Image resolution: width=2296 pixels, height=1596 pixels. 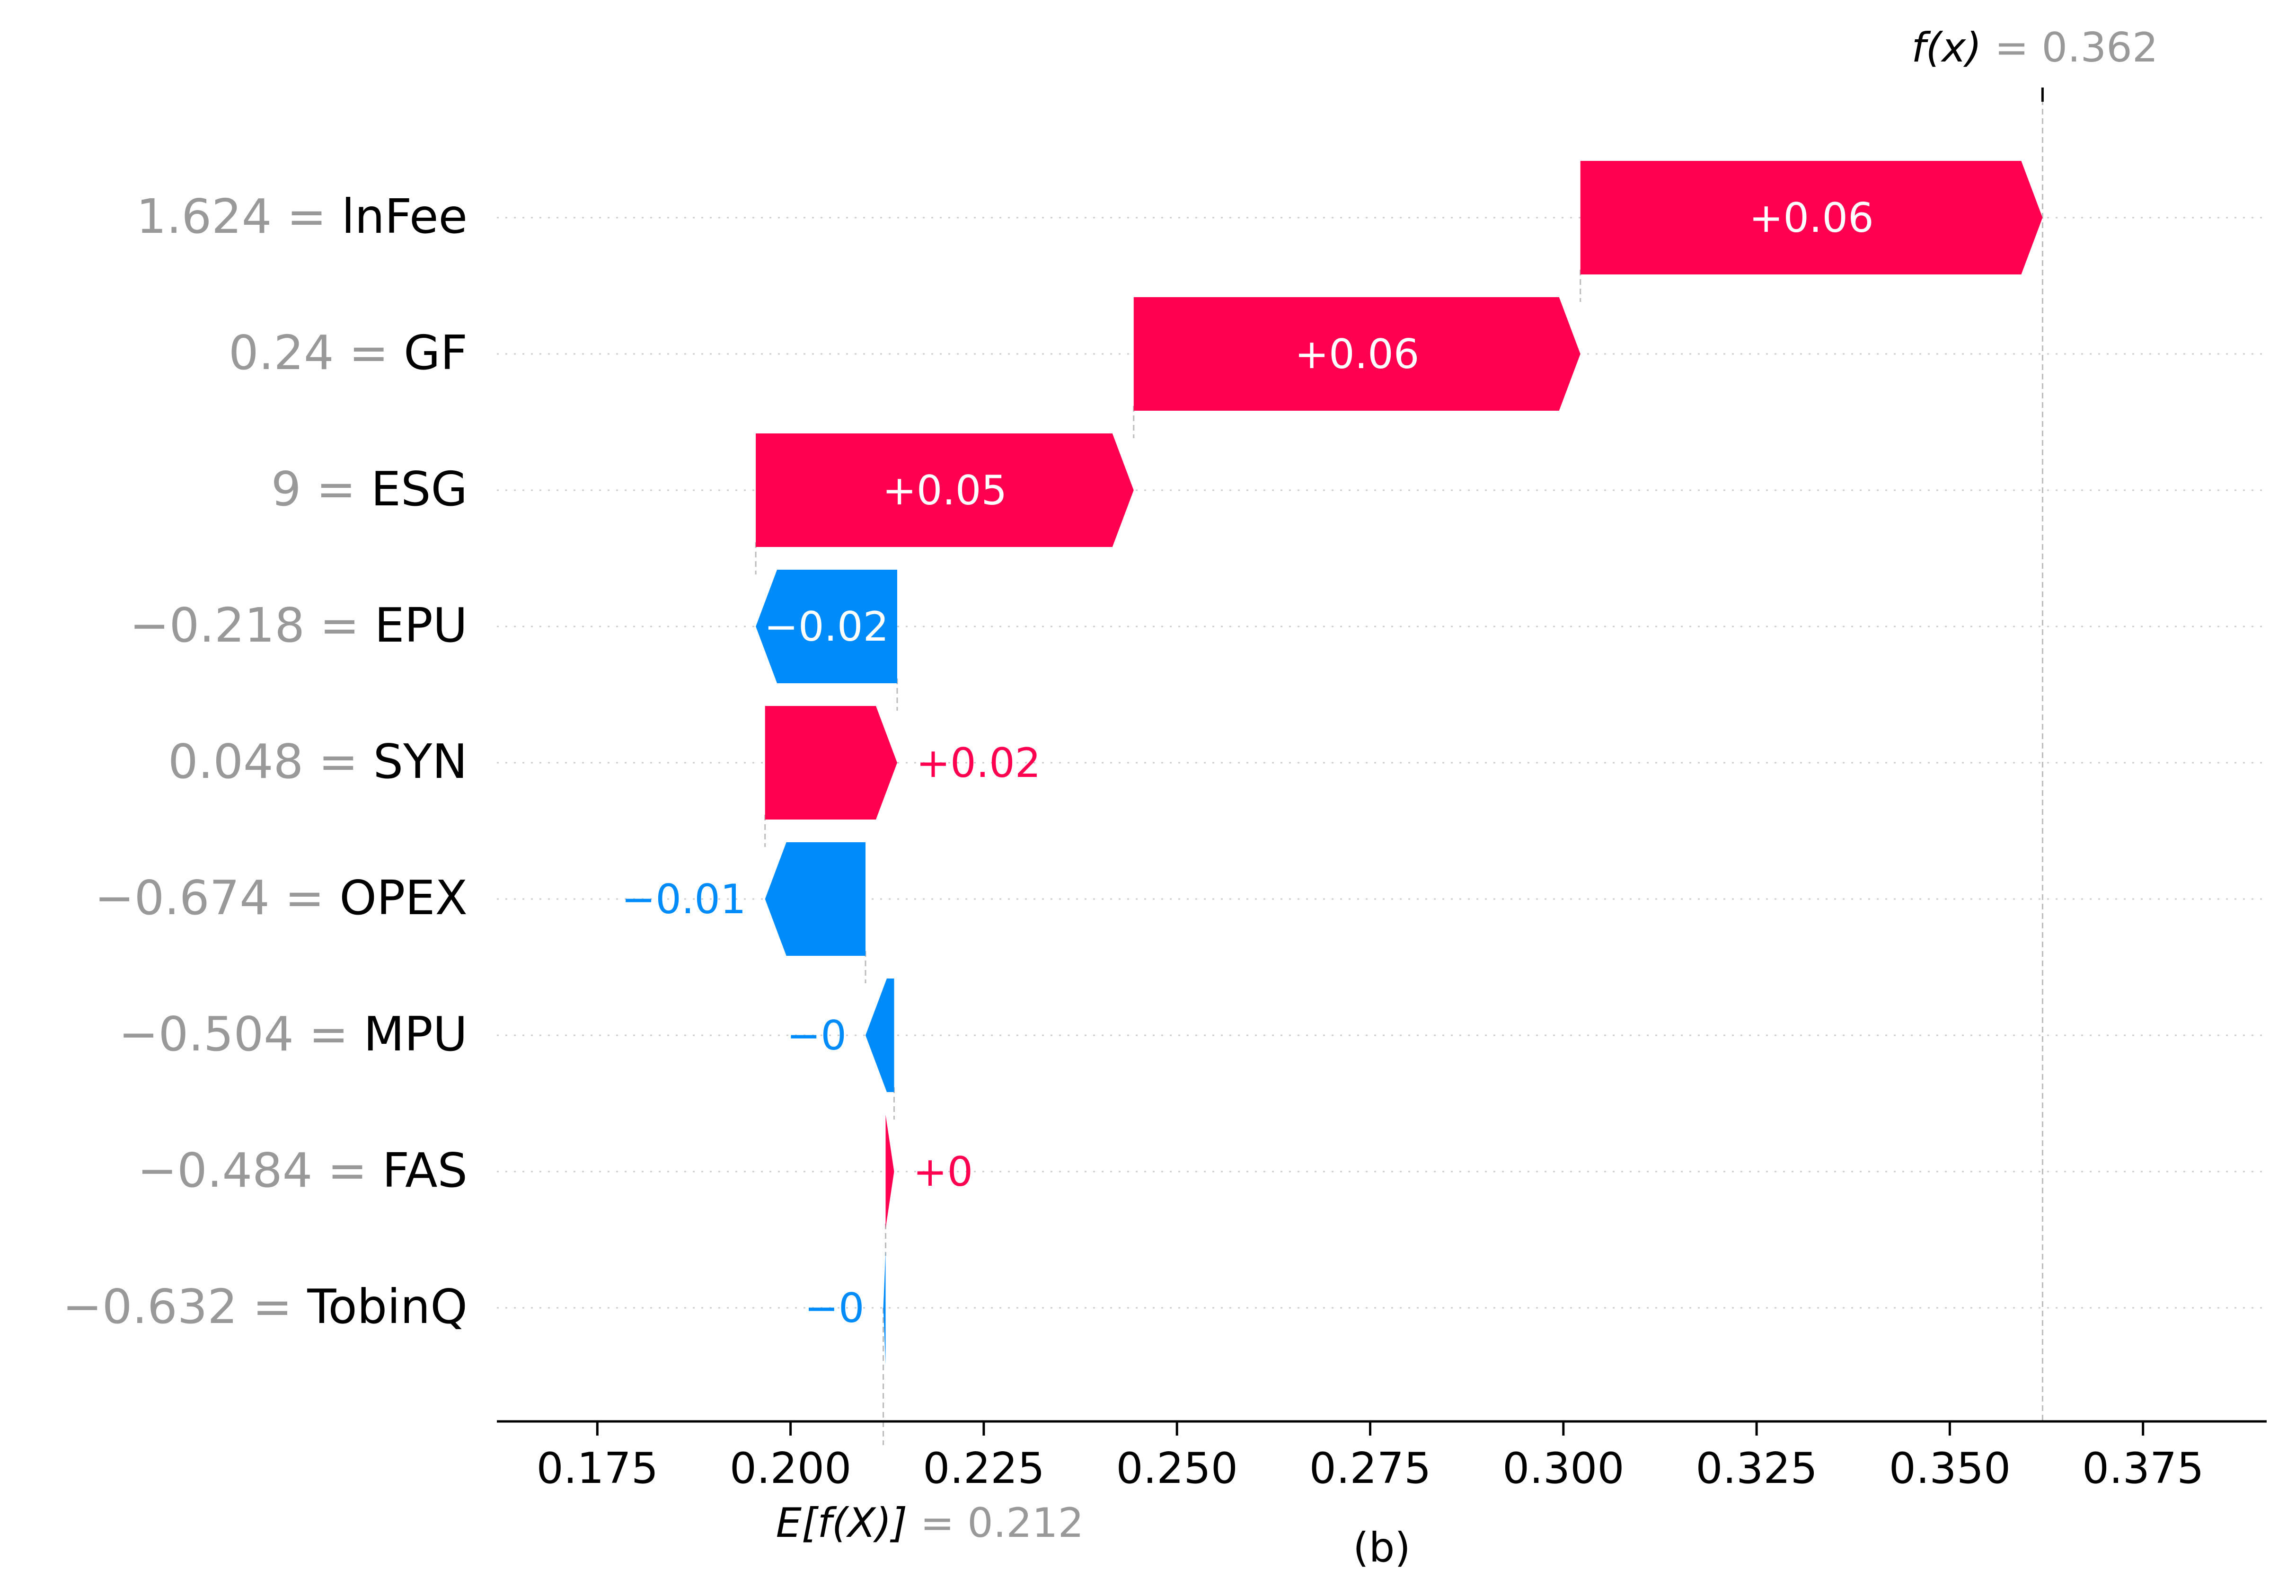 What do you see at coordinates (1946, 47) in the screenshot?
I see `final-value-name: f(x)` at bounding box center [1946, 47].